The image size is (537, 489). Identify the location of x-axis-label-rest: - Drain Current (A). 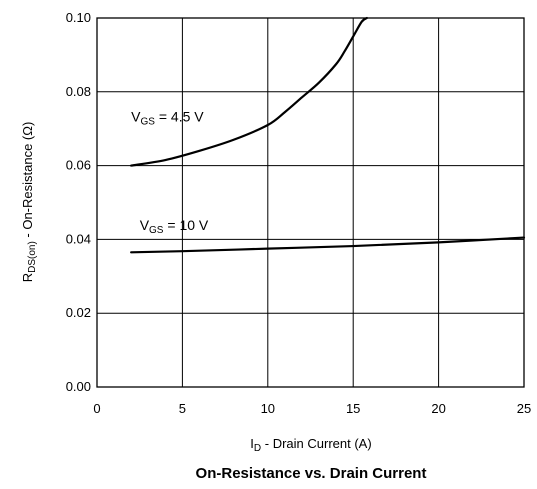
(316, 443).